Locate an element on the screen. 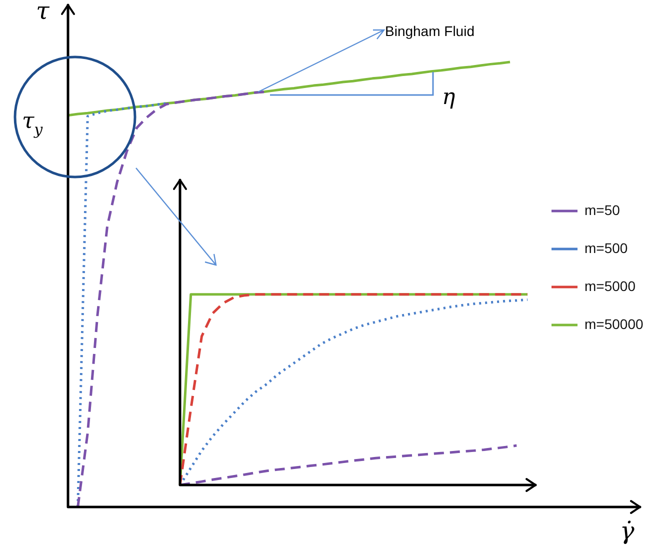 The image size is (648, 551). legend-label: m=50000 is located at coordinates (614, 324).